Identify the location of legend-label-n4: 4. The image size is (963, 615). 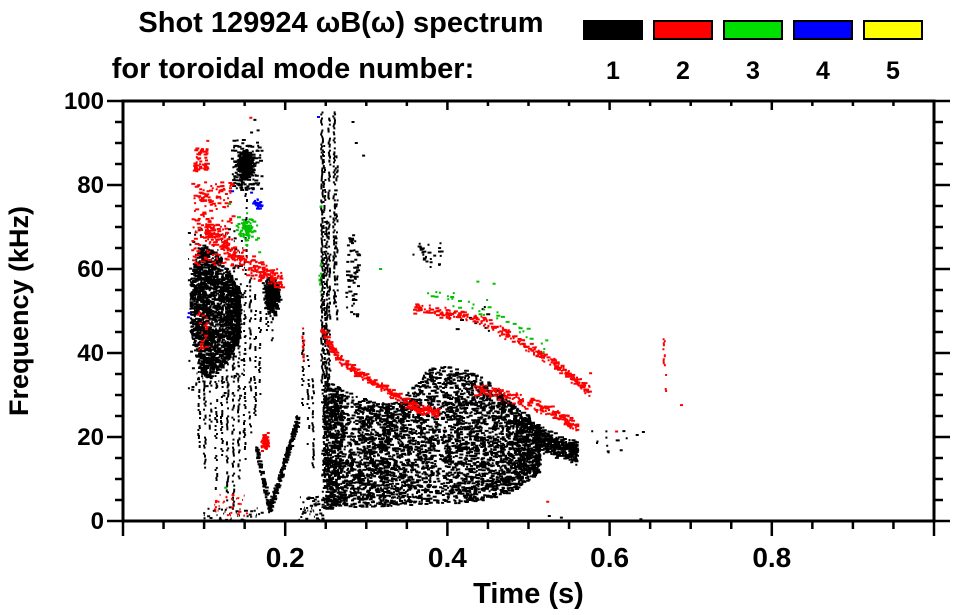
(823, 71).